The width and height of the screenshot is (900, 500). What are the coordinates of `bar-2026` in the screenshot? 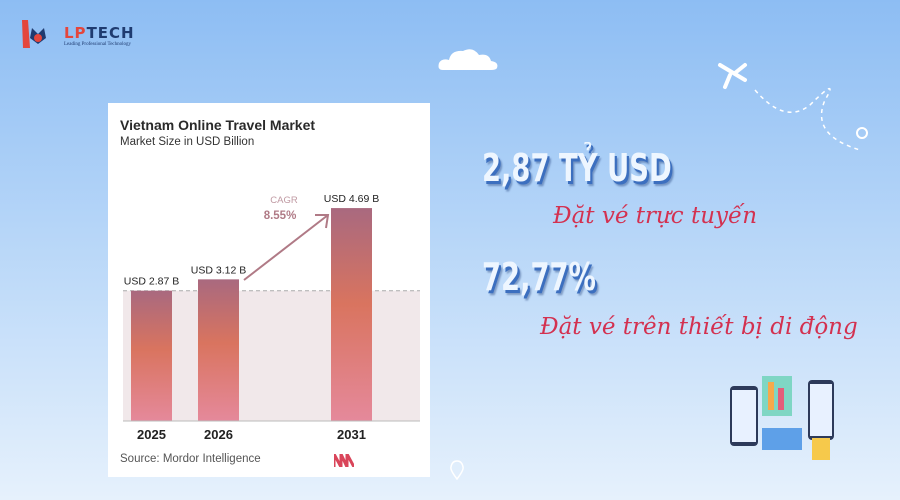 It's located at (218, 350).